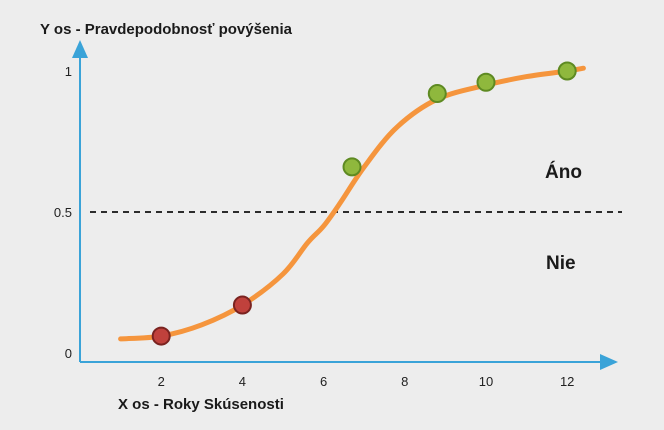 The width and height of the screenshot is (664, 430). What do you see at coordinates (161, 381) in the screenshot?
I see `x-tick-label: 2` at bounding box center [161, 381].